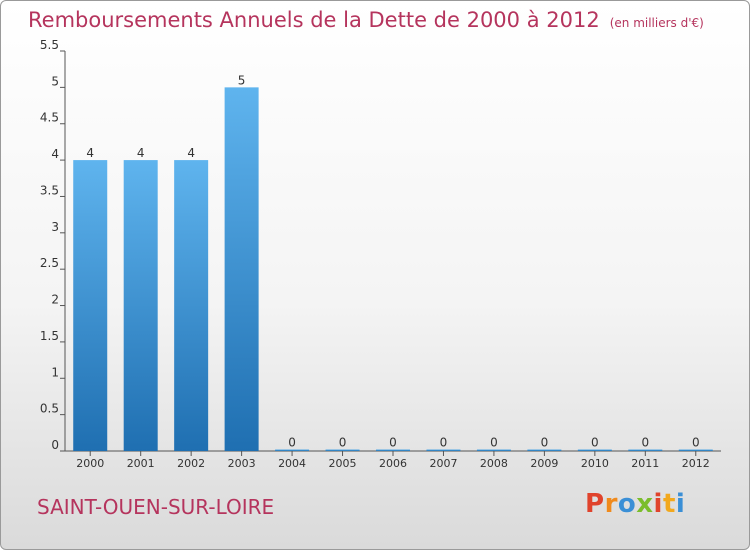  Describe the element at coordinates (242, 80) in the screenshot. I see `bar-value-label: 5` at that location.